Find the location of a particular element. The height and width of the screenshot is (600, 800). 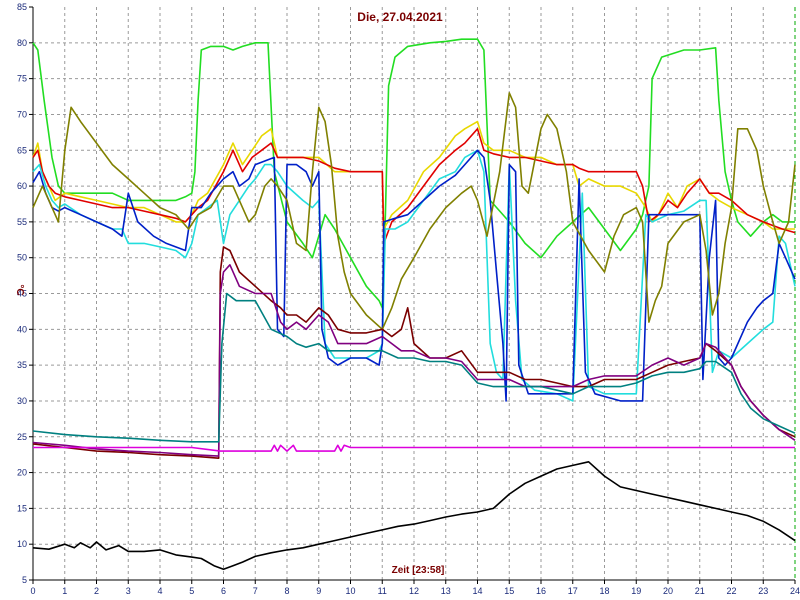

y-tick-label: 25 is located at coordinates (22, 437).